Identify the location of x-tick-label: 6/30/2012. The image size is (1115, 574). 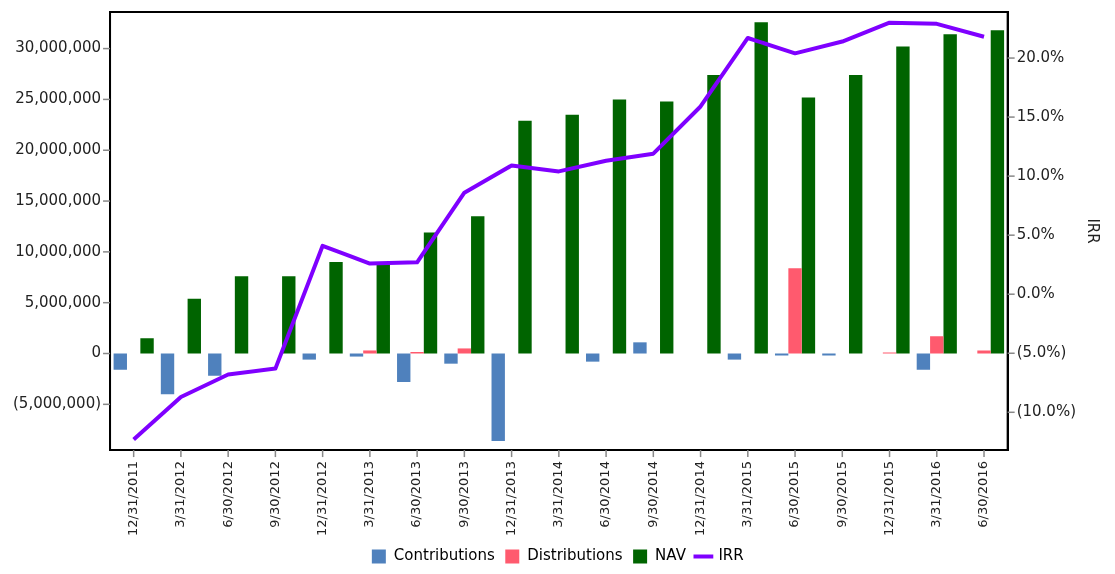
(227, 494).